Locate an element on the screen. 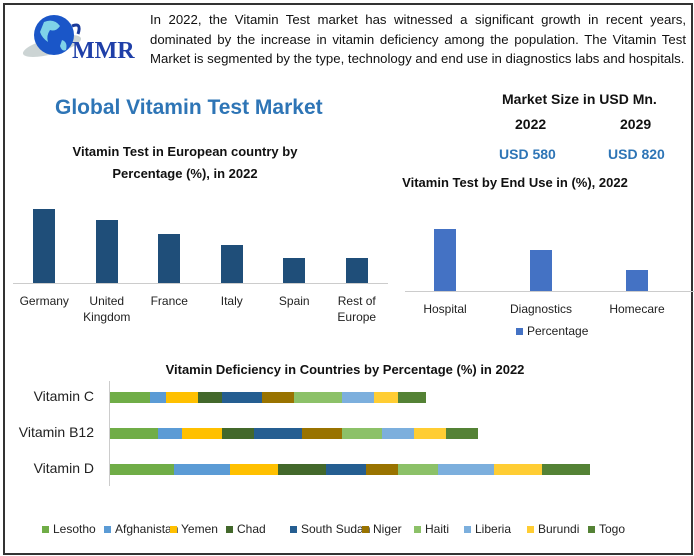 The image size is (694, 556). bar-united-kingdom is located at coordinates (106, 251).